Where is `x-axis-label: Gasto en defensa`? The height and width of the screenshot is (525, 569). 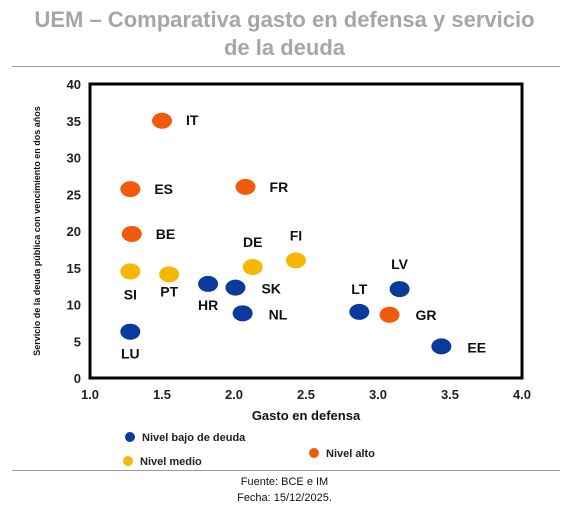
x-axis-label: Gasto en defensa is located at coordinates (306, 415).